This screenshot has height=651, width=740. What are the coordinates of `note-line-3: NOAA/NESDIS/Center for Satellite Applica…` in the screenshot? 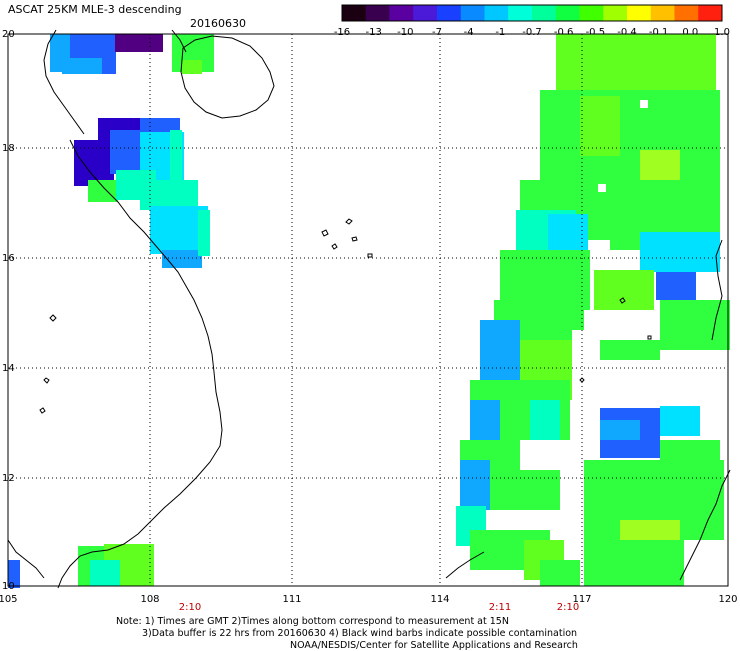 It's located at (434, 645).